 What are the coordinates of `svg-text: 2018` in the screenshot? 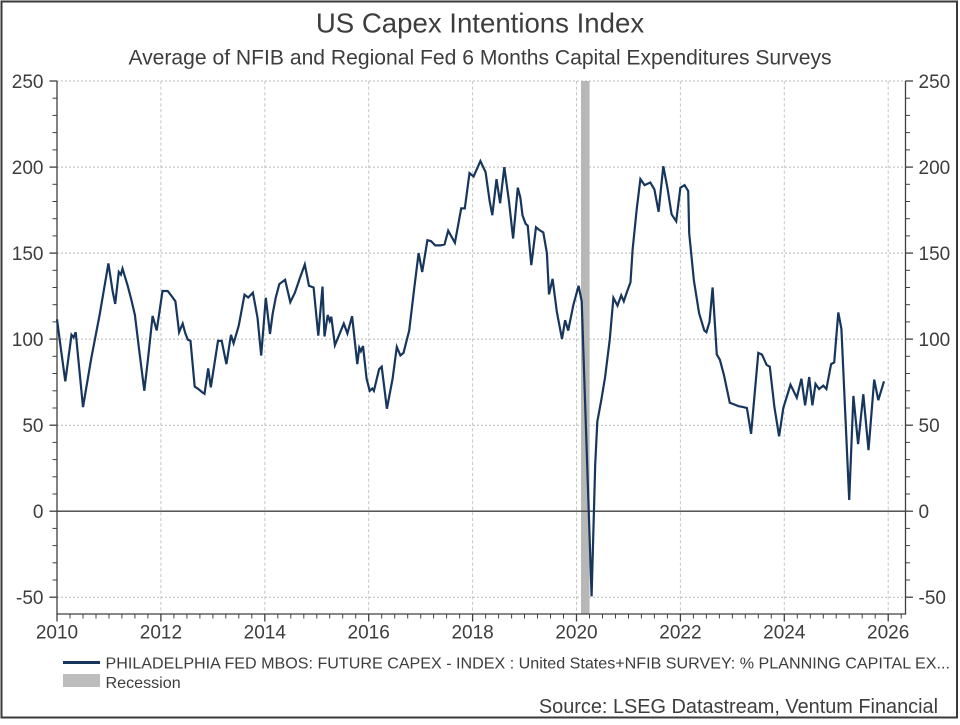 It's located at (472, 633).